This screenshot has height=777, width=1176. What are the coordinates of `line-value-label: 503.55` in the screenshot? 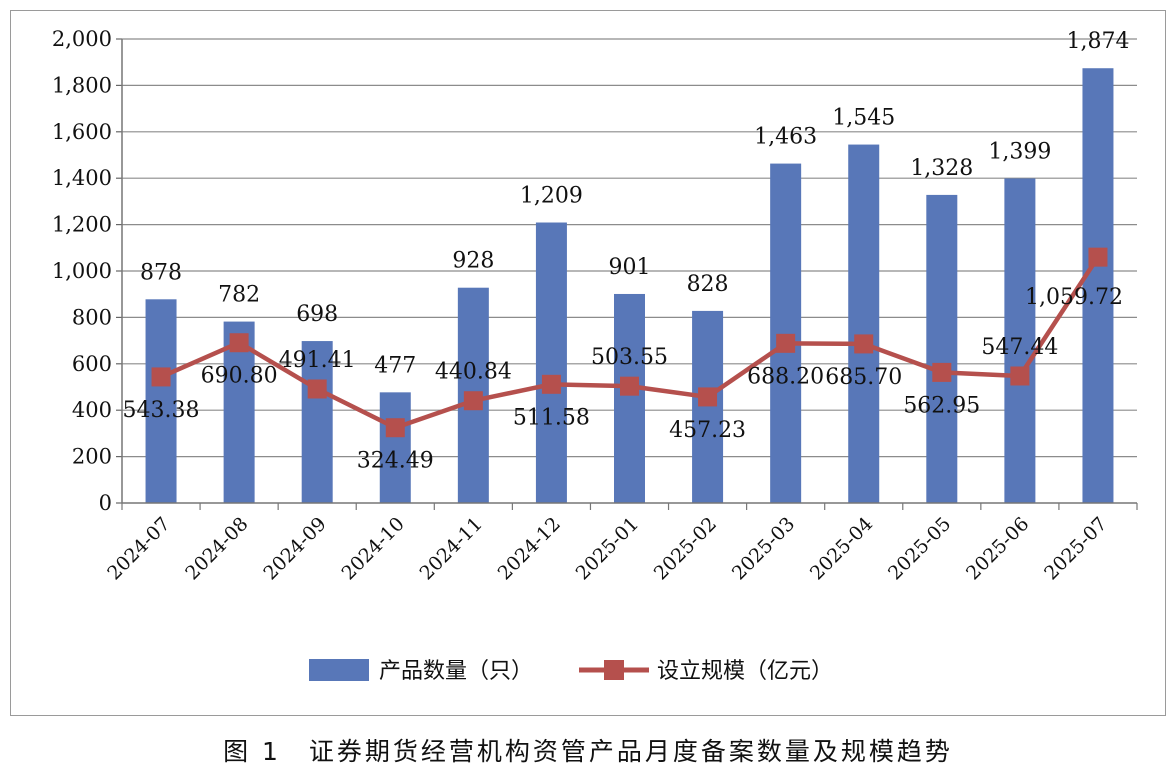 It's located at (629, 357).